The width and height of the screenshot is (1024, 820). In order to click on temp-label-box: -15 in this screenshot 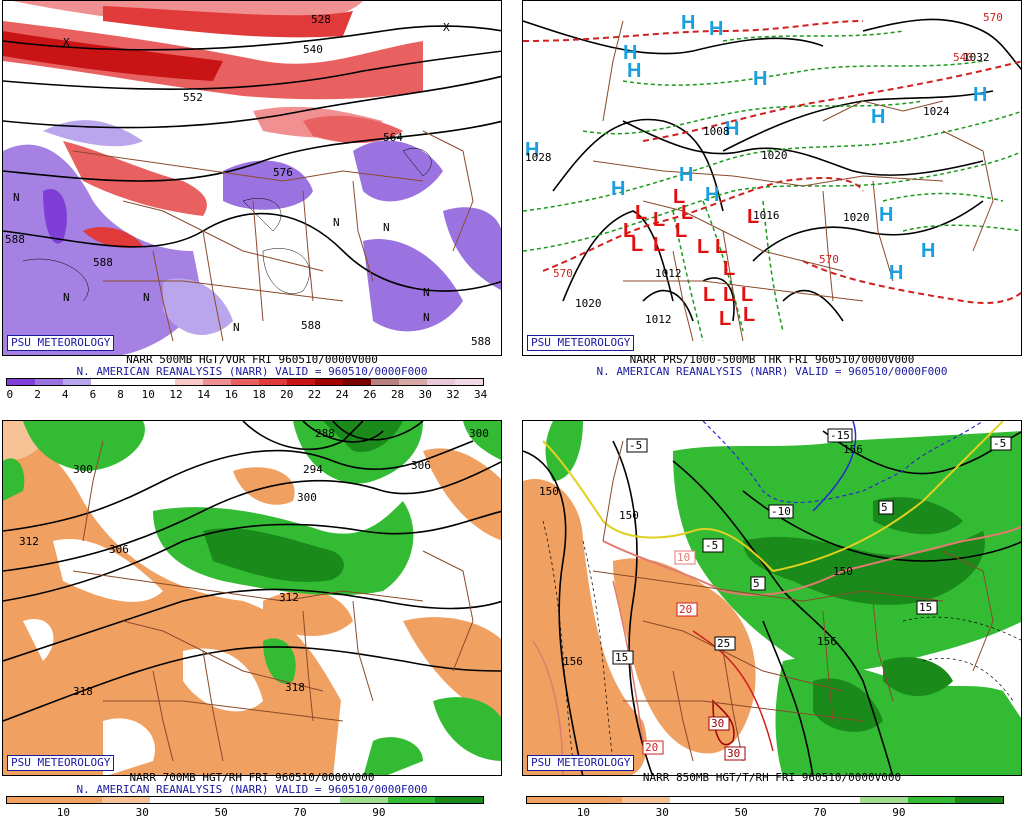, I will do `click(840, 435)`.